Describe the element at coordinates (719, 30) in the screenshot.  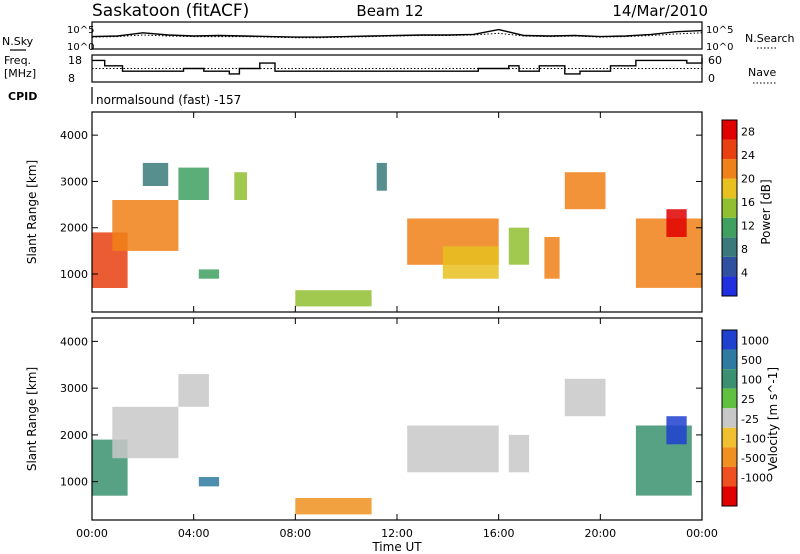
I see `noise-right-tick-top: 10^5` at that location.